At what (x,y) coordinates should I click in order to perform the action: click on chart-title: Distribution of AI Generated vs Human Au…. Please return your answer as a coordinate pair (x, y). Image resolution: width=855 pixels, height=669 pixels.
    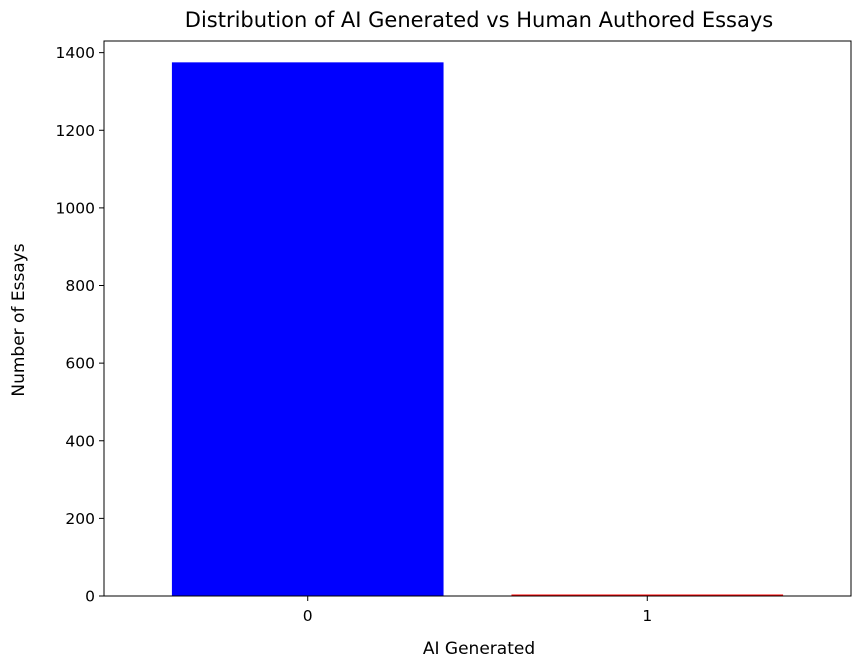
    Looking at the image, I should click on (479, 20).